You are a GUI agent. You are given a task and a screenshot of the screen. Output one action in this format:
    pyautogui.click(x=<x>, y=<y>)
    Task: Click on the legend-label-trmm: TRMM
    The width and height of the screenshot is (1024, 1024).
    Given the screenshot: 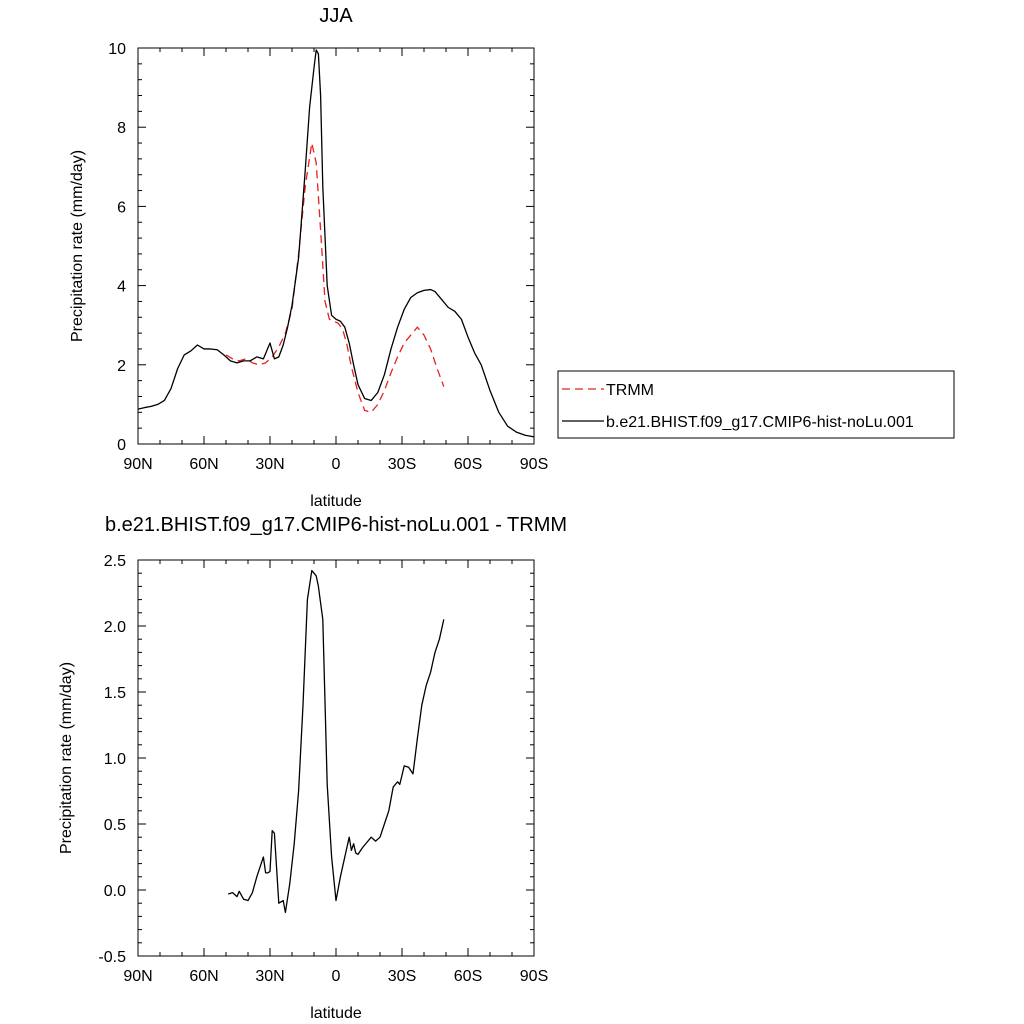 What is the action you would take?
    pyautogui.click(x=630, y=390)
    